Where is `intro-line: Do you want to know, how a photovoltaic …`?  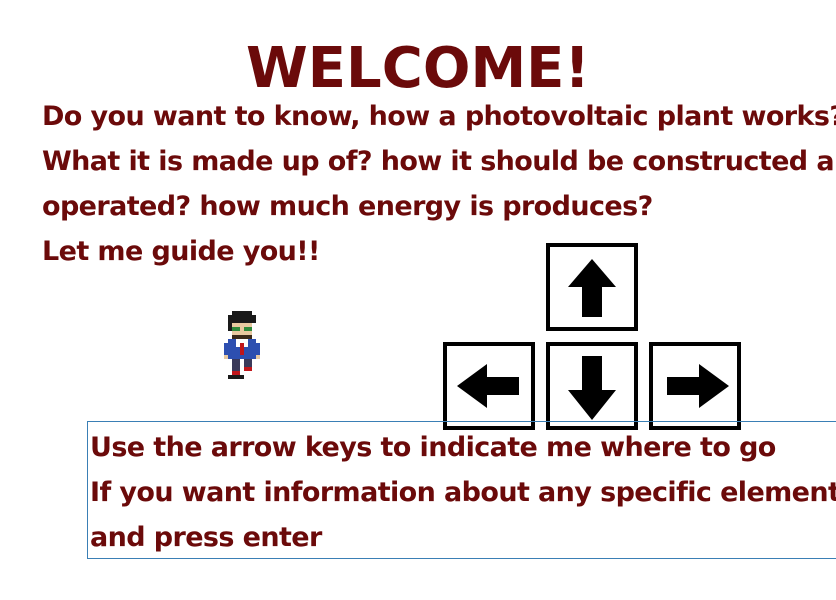
intro-line: Do you want to know, how a photovoltaic … is located at coordinates (439, 116).